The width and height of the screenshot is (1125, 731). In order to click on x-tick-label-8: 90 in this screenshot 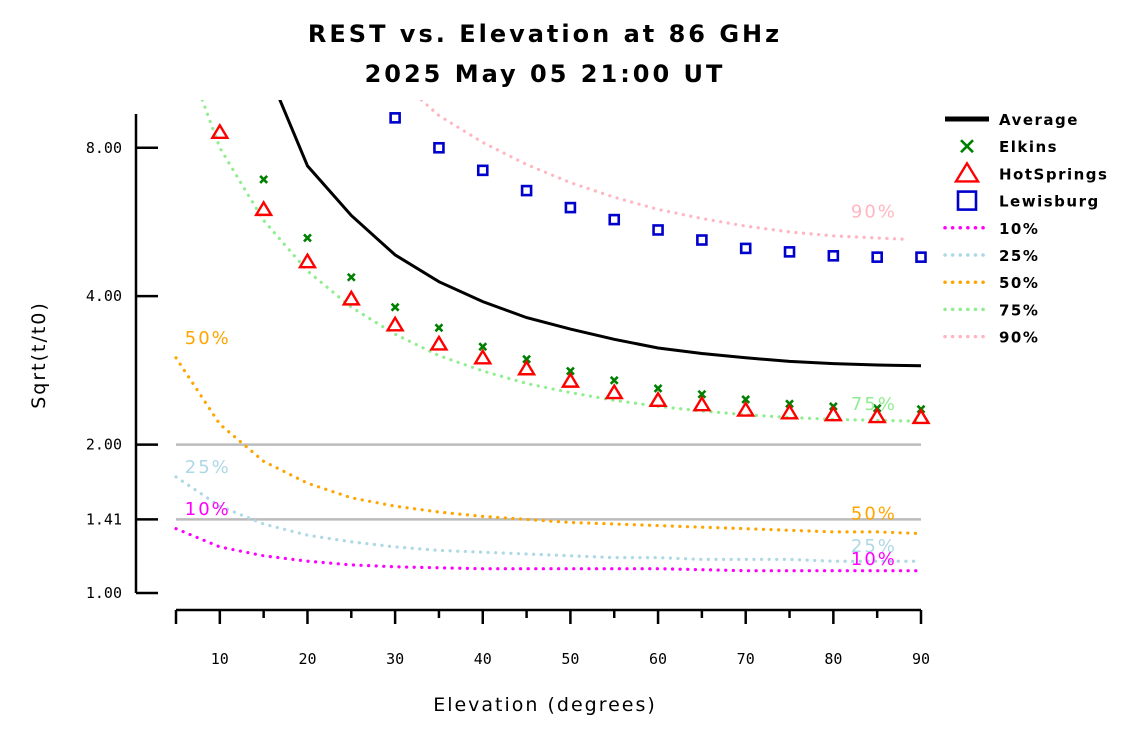, I will do `click(921, 659)`.